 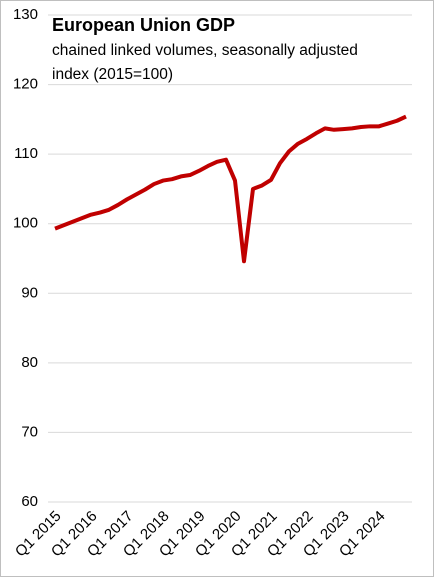 I want to click on y-tick-label: 90, so click(x=29, y=292).